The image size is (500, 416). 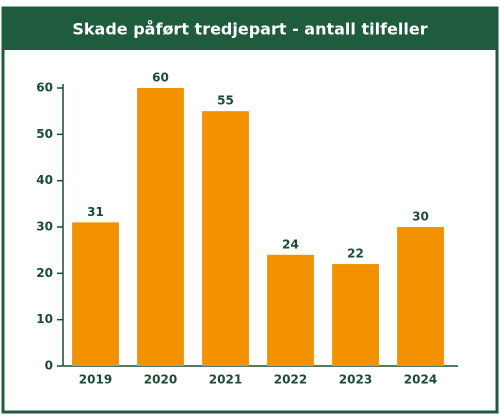 I want to click on x-tick-label: 2019, so click(x=95, y=380).